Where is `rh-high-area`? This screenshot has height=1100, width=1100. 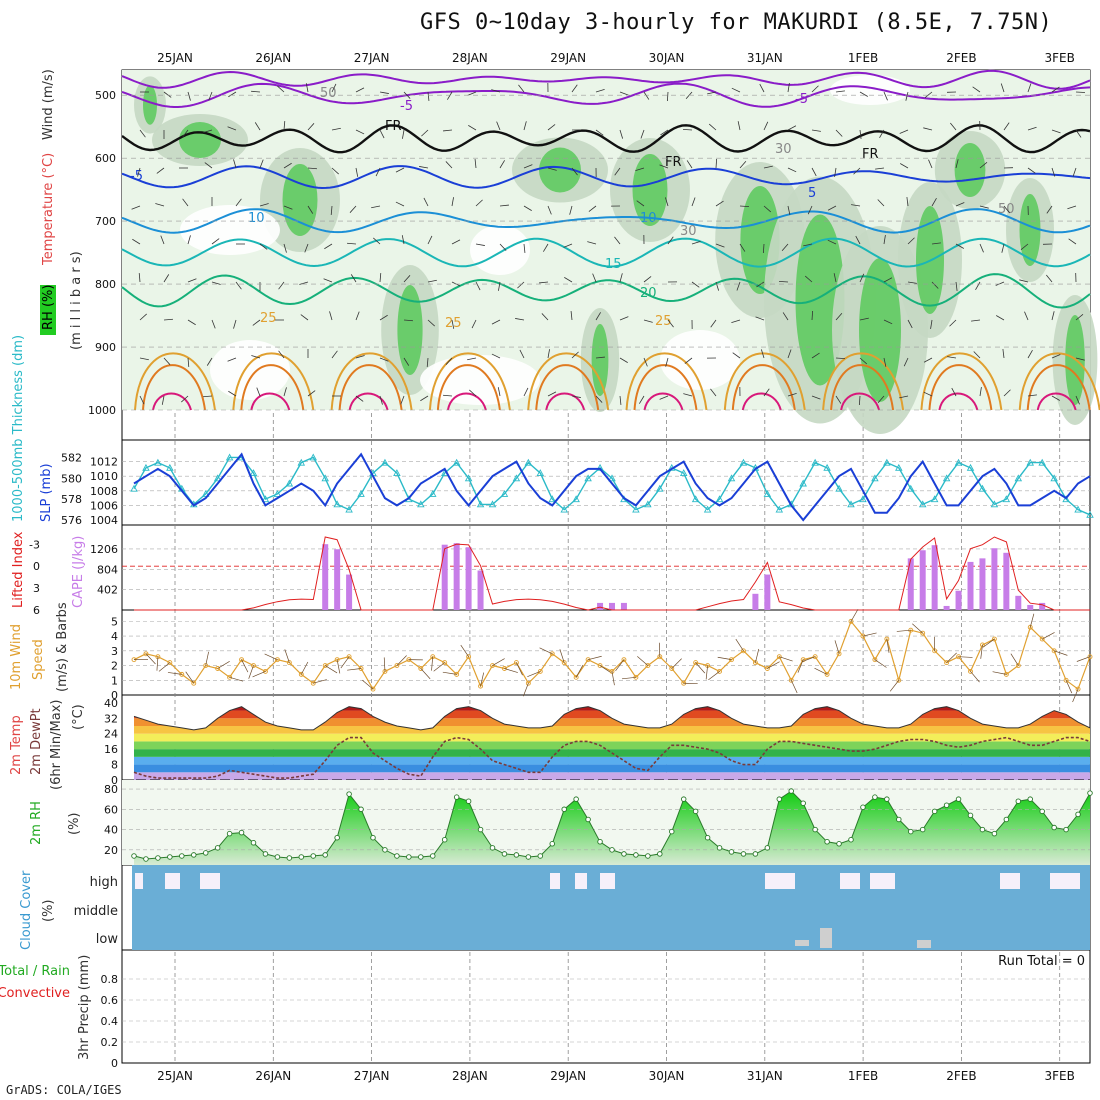
rh-high-area is located at coordinates (970, 170).